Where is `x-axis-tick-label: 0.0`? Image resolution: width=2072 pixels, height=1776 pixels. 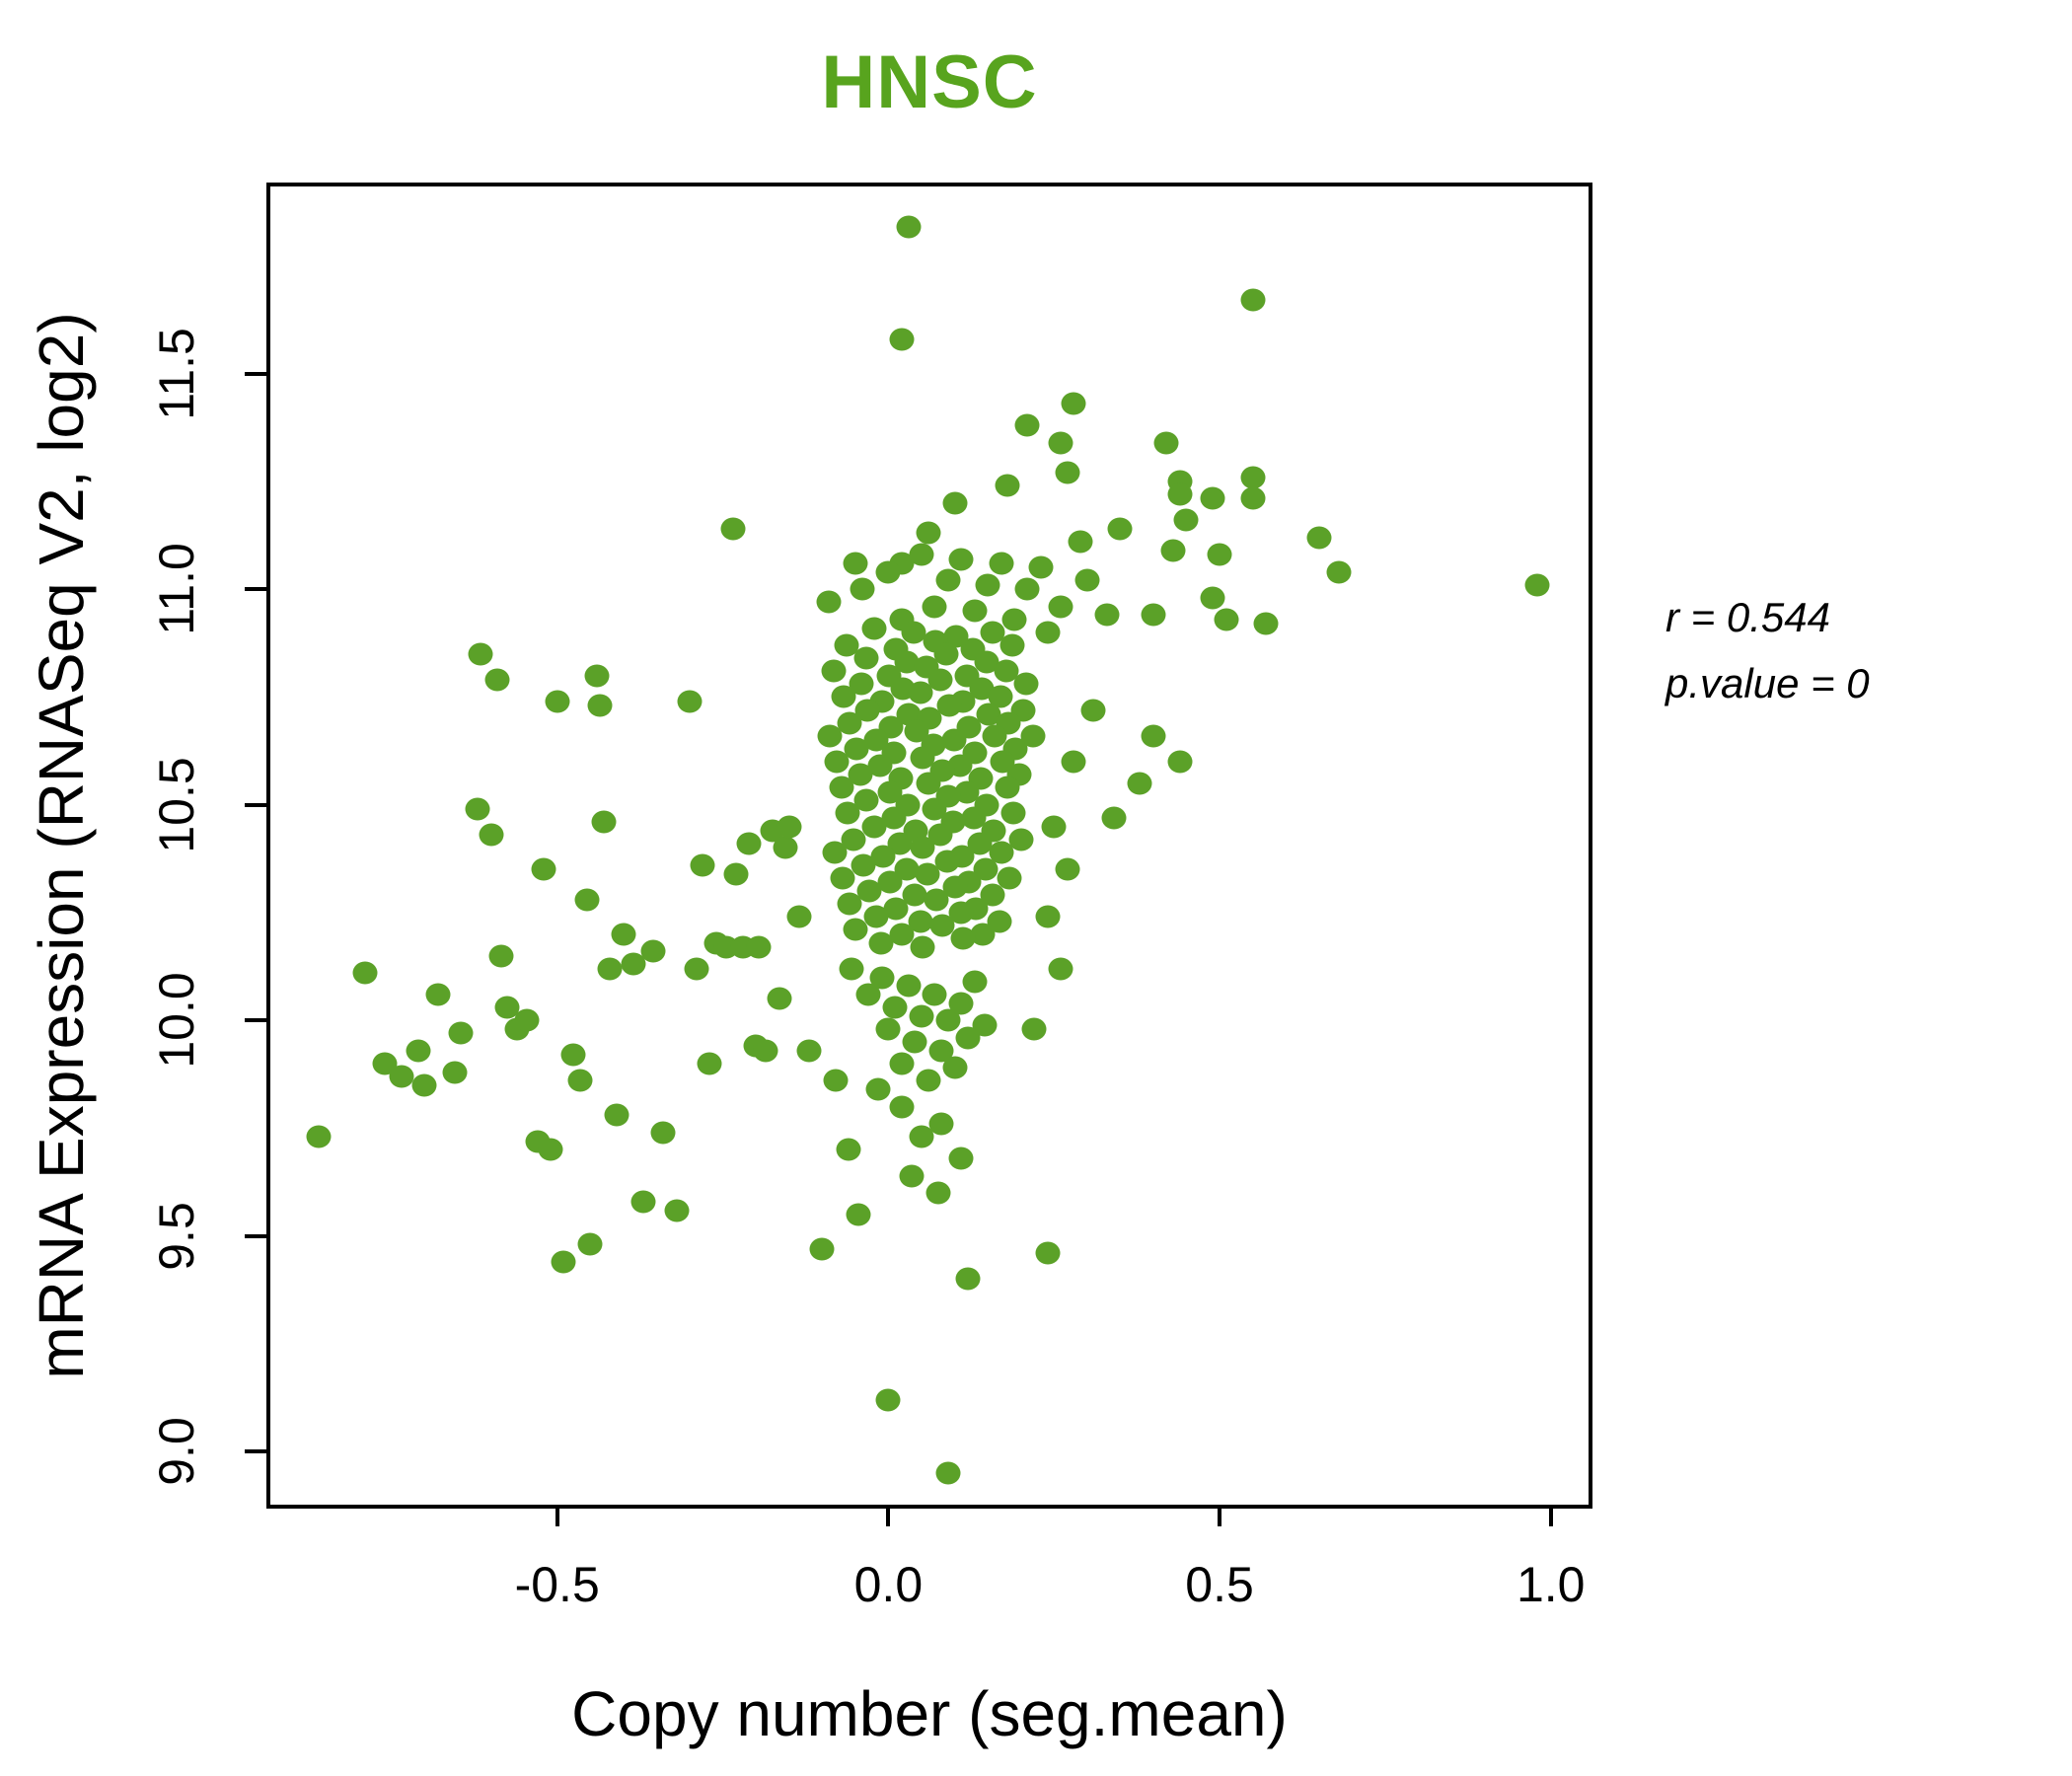 x-axis-tick-label: 0.0 is located at coordinates (889, 1585).